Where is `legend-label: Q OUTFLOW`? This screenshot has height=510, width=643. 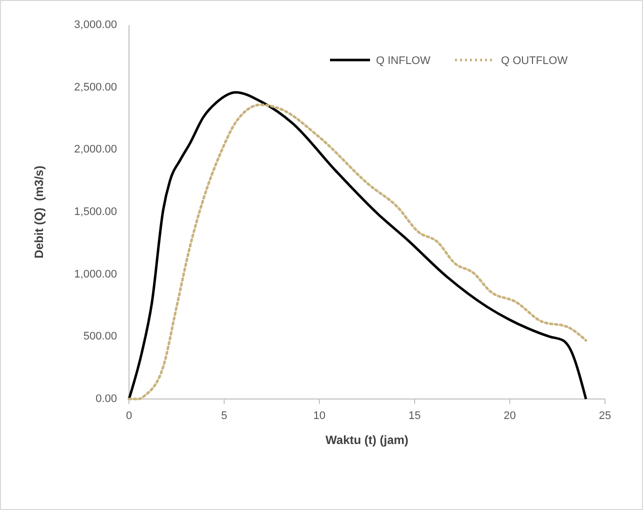
legend-label: Q OUTFLOW is located at coordinates (534, 60).